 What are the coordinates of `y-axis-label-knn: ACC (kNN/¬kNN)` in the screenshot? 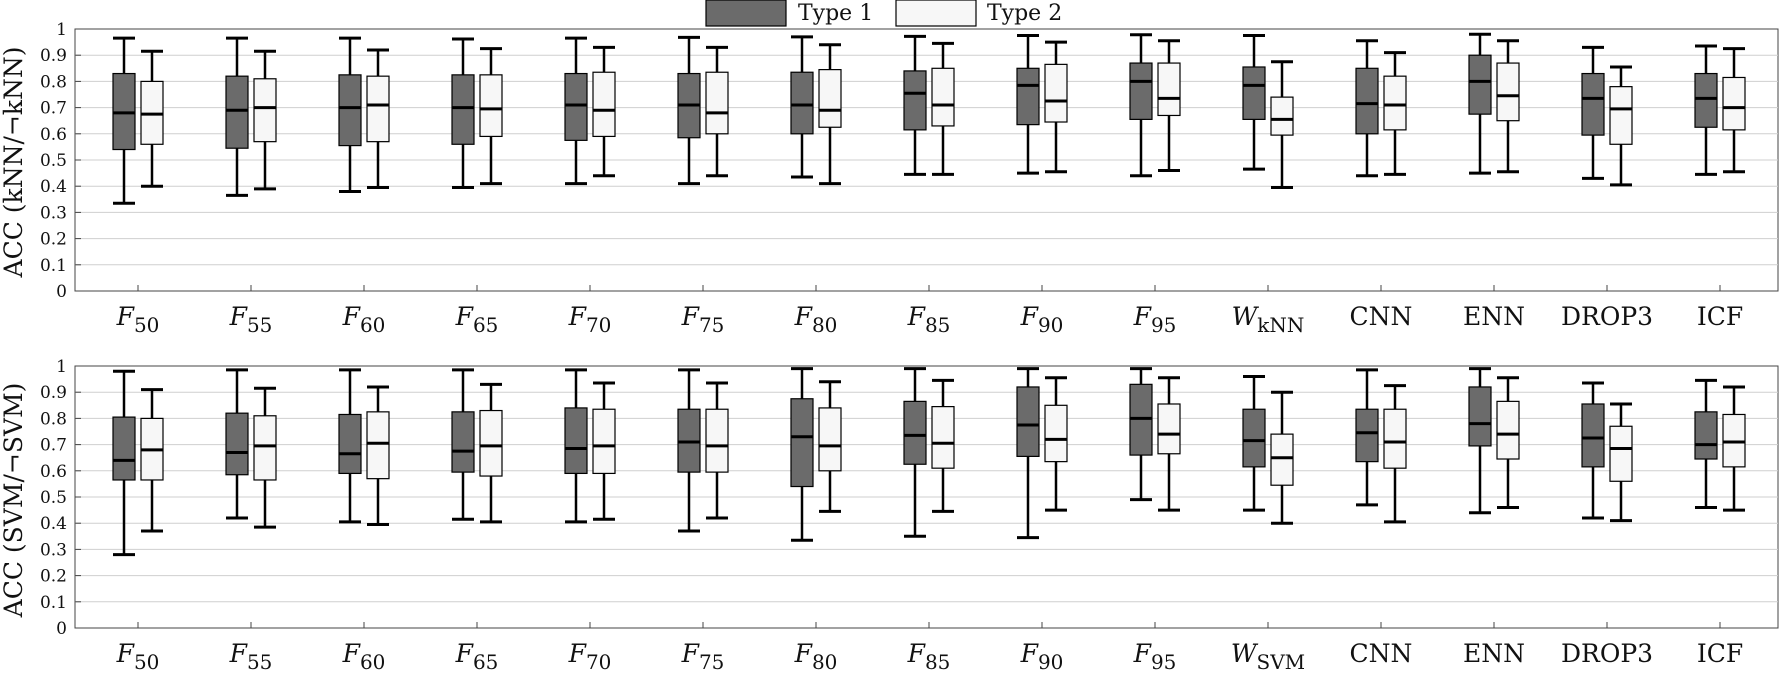 It's located at (14, 163).